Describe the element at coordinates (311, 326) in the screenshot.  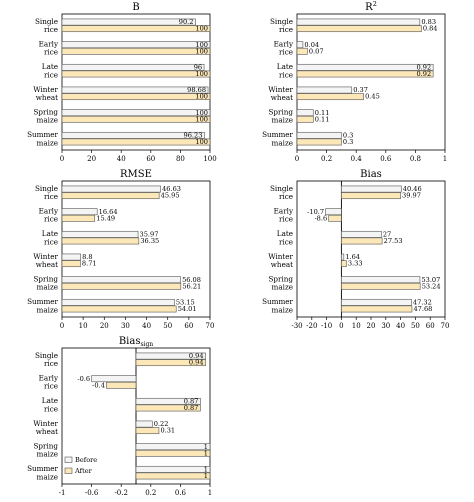
I see `x-tick-label: -20` at that location.